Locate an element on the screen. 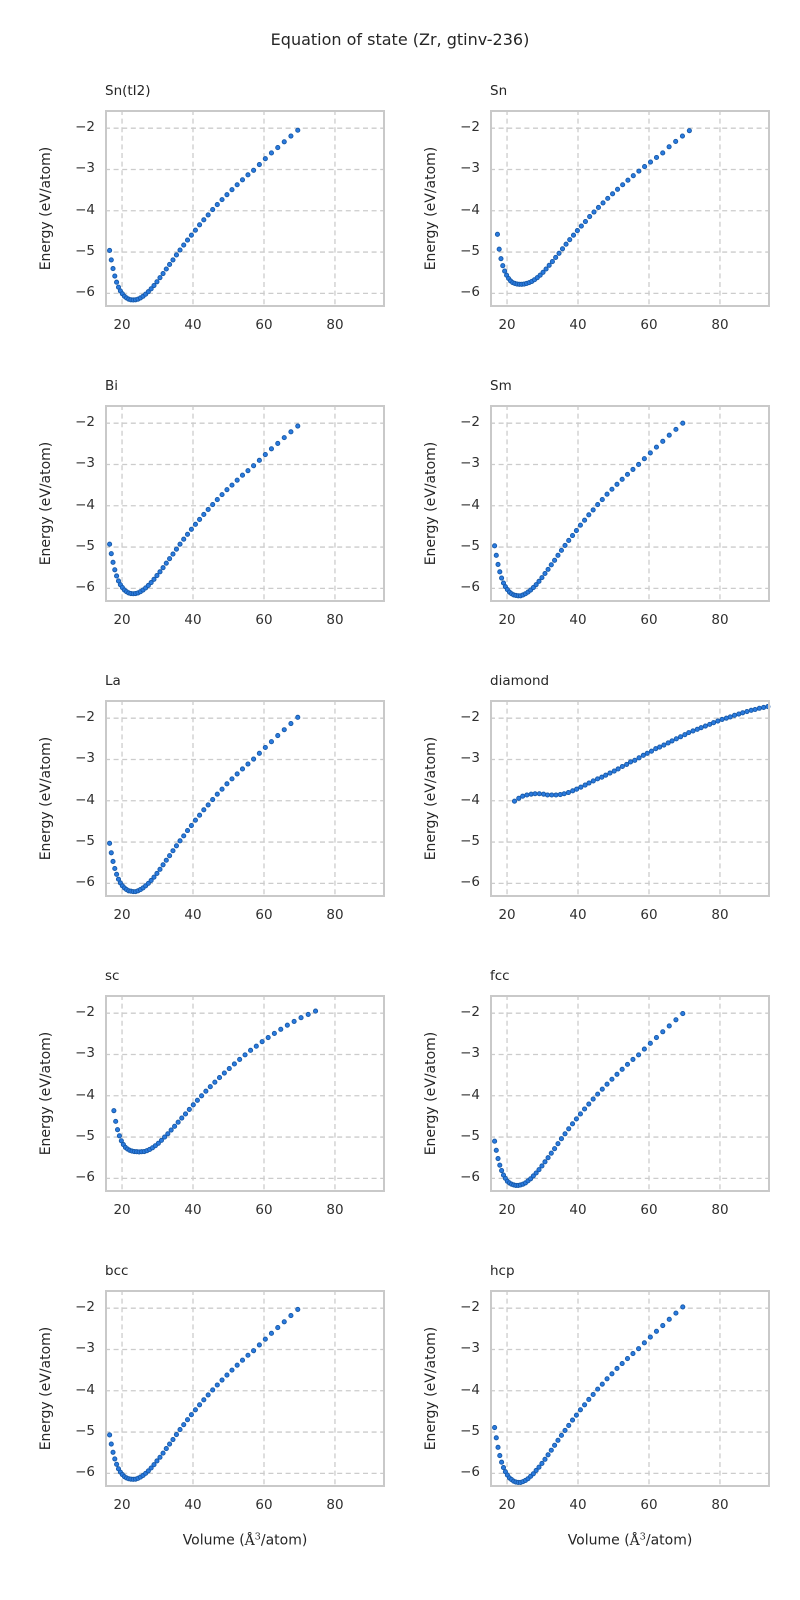 The height and width of the screenshot is (1600, 800). scatter-series-sn is located at coordinates (593, 207).